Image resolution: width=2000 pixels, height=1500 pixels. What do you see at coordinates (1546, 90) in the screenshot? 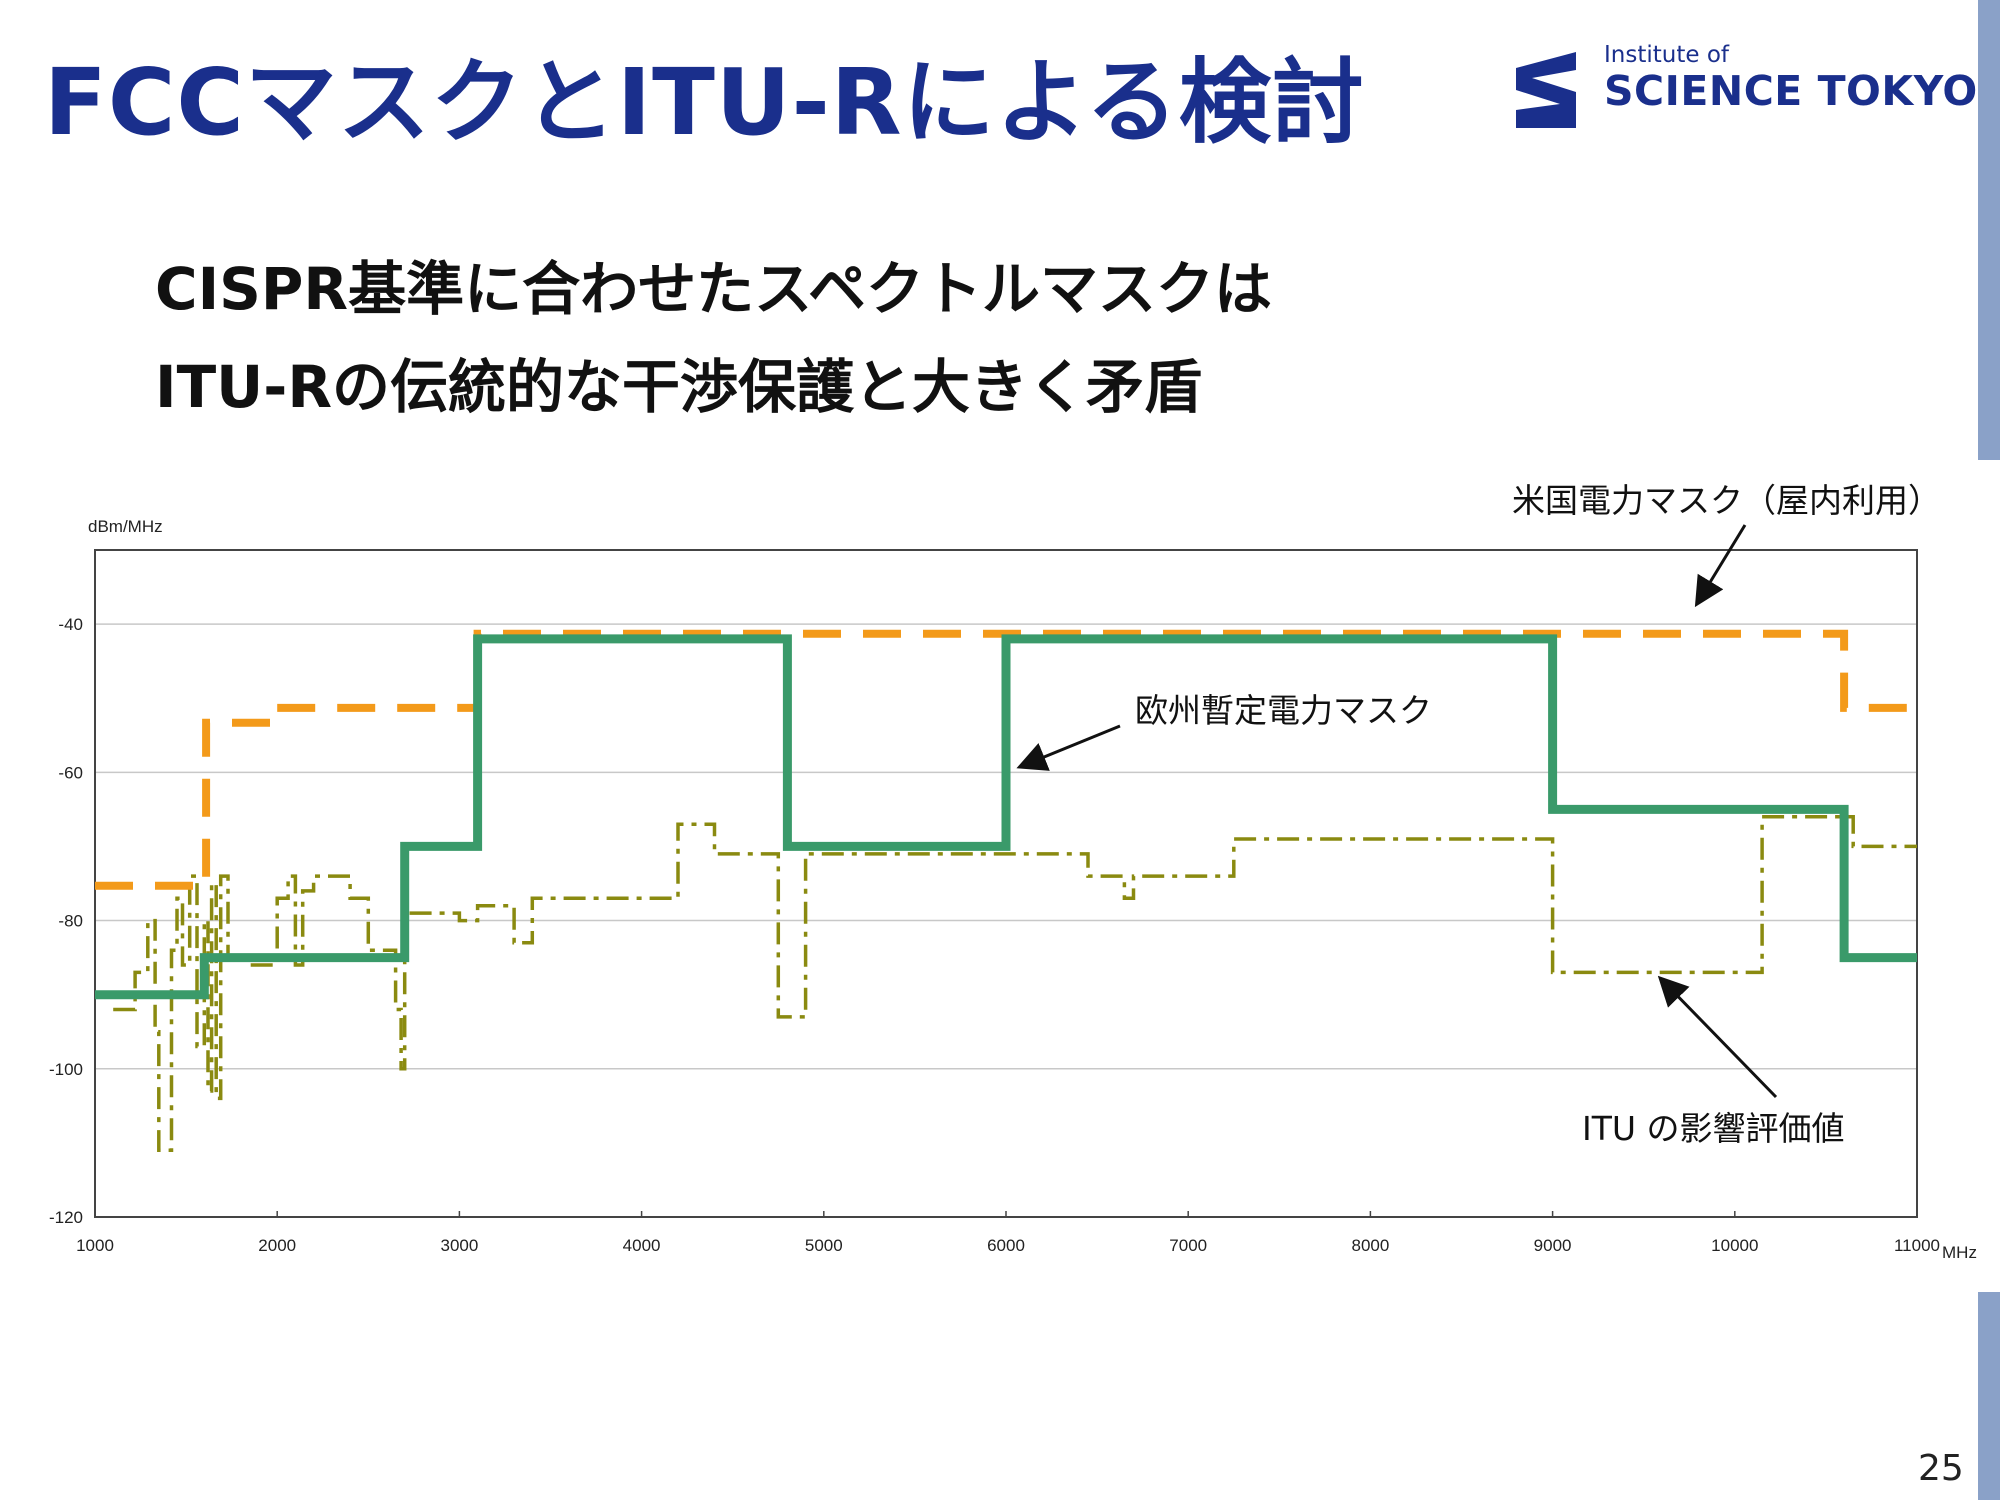
I see `logo-mark-icon` at bounding box center [1546, 90].